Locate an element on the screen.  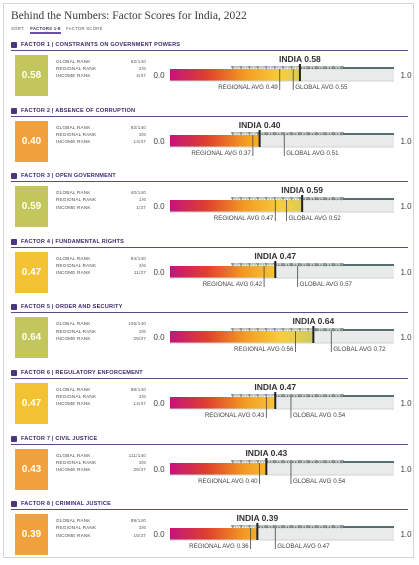
regional-avg-label: REGIONAL AVG 0.47 is located at coordinates (244, 218).